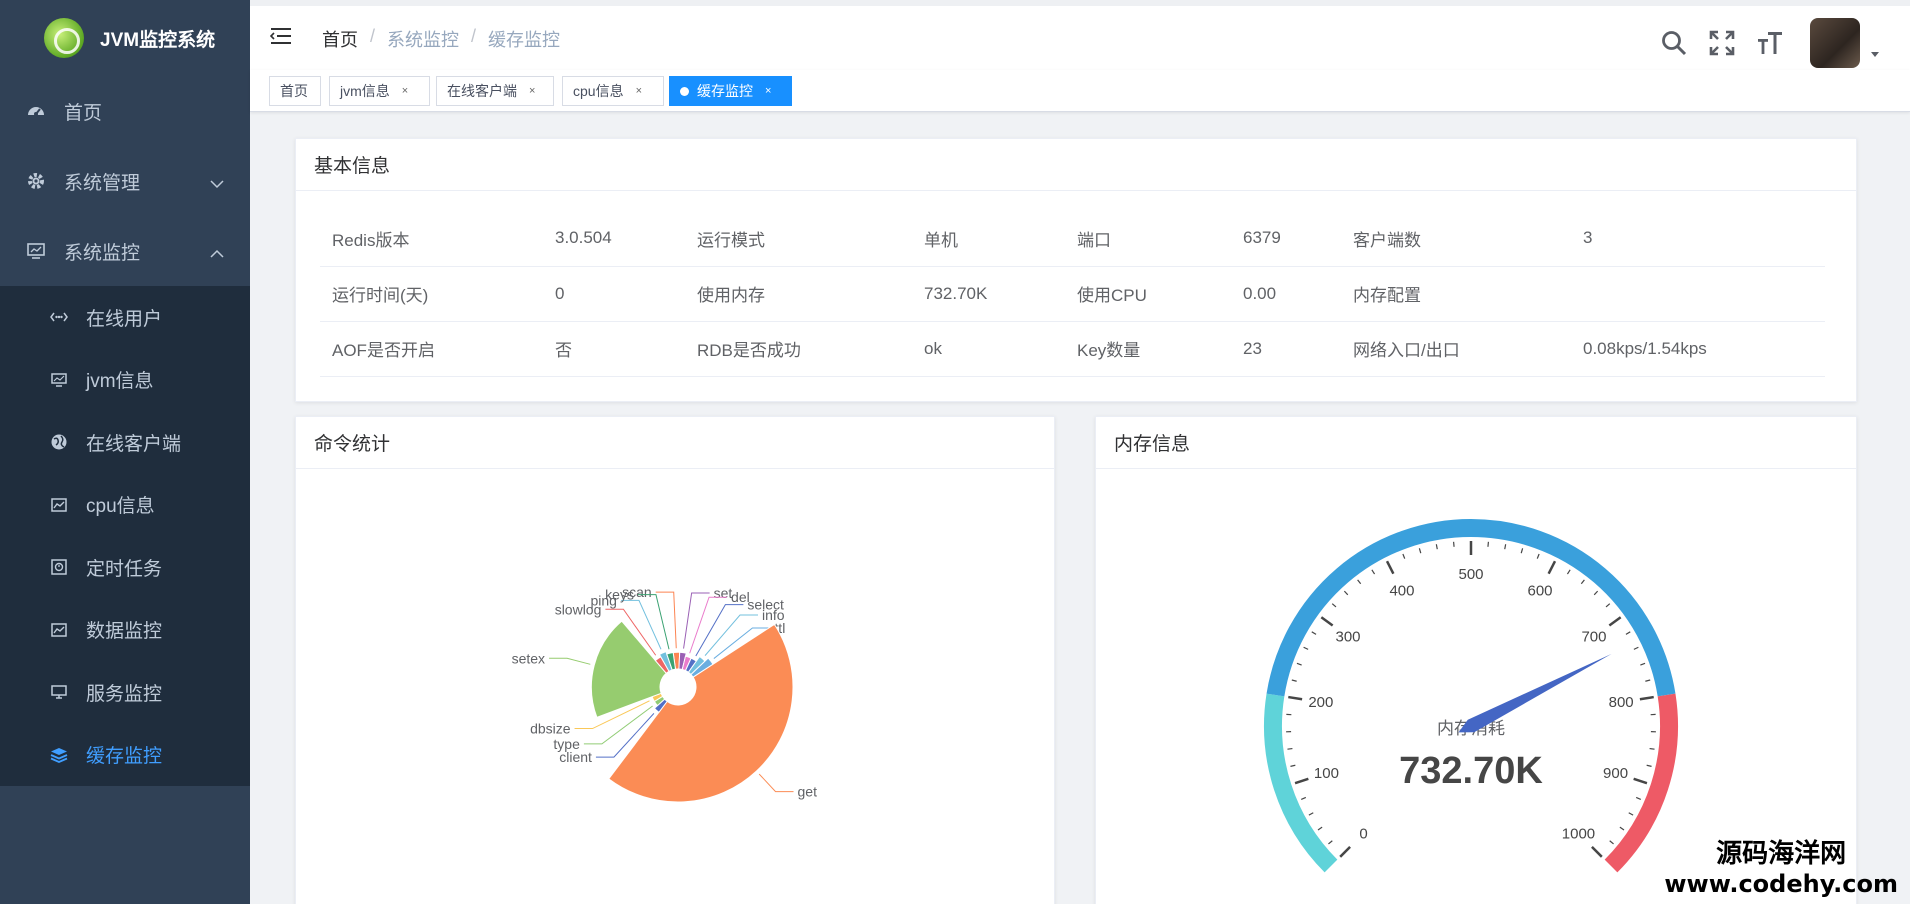 The width and height of the screenshot is (1910, 904). I want to click on sidebar-item-system-admin: 系统管理, so click(125, 181).